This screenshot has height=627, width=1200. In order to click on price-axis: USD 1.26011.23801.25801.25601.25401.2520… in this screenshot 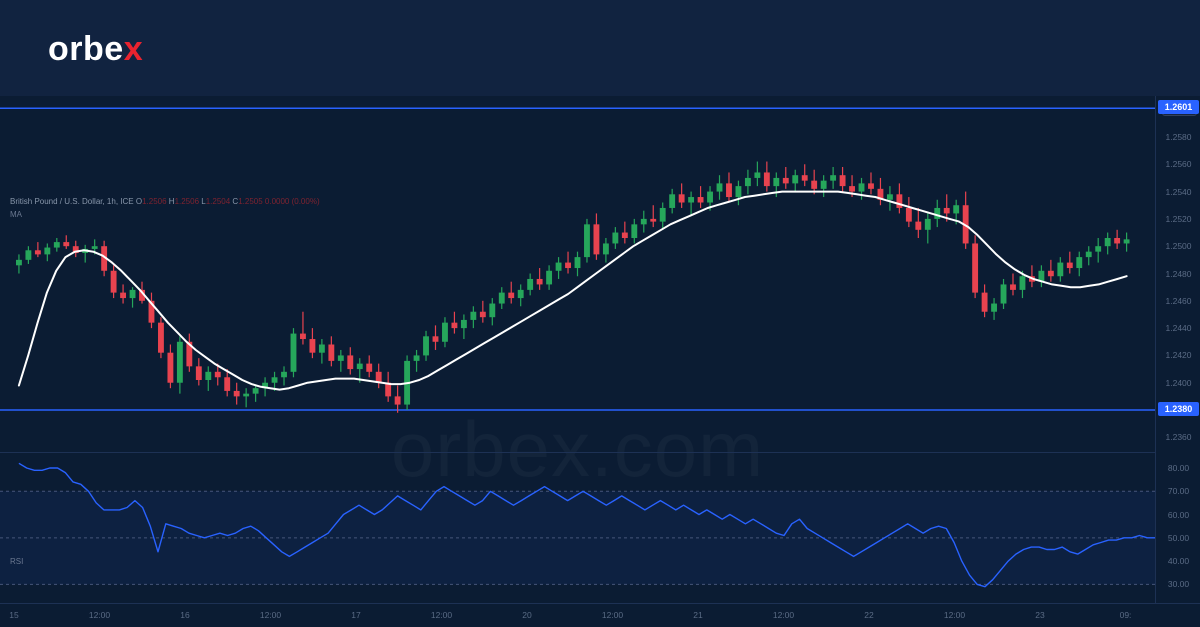, I will do `click(1177, 349)`.